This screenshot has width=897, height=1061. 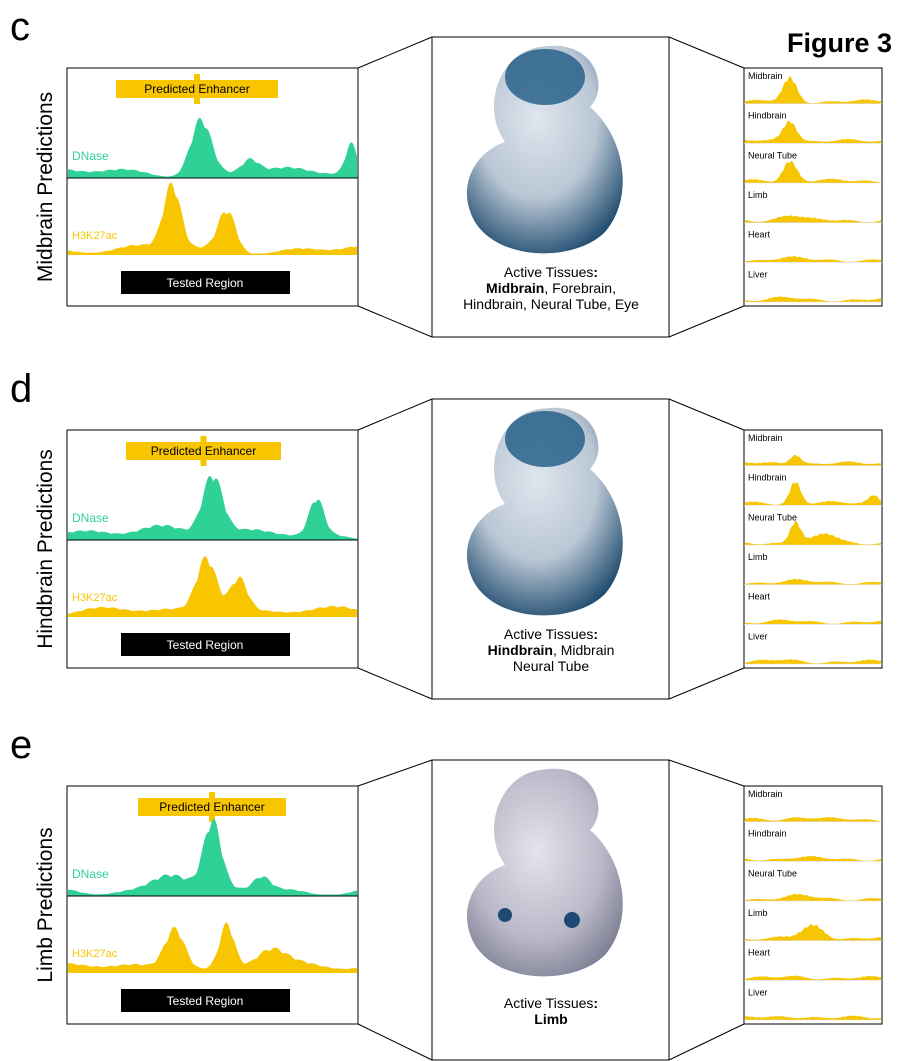 I want to click on active-tissues-line: Midbrain, Forebrain,, so click(x=551, y=288).